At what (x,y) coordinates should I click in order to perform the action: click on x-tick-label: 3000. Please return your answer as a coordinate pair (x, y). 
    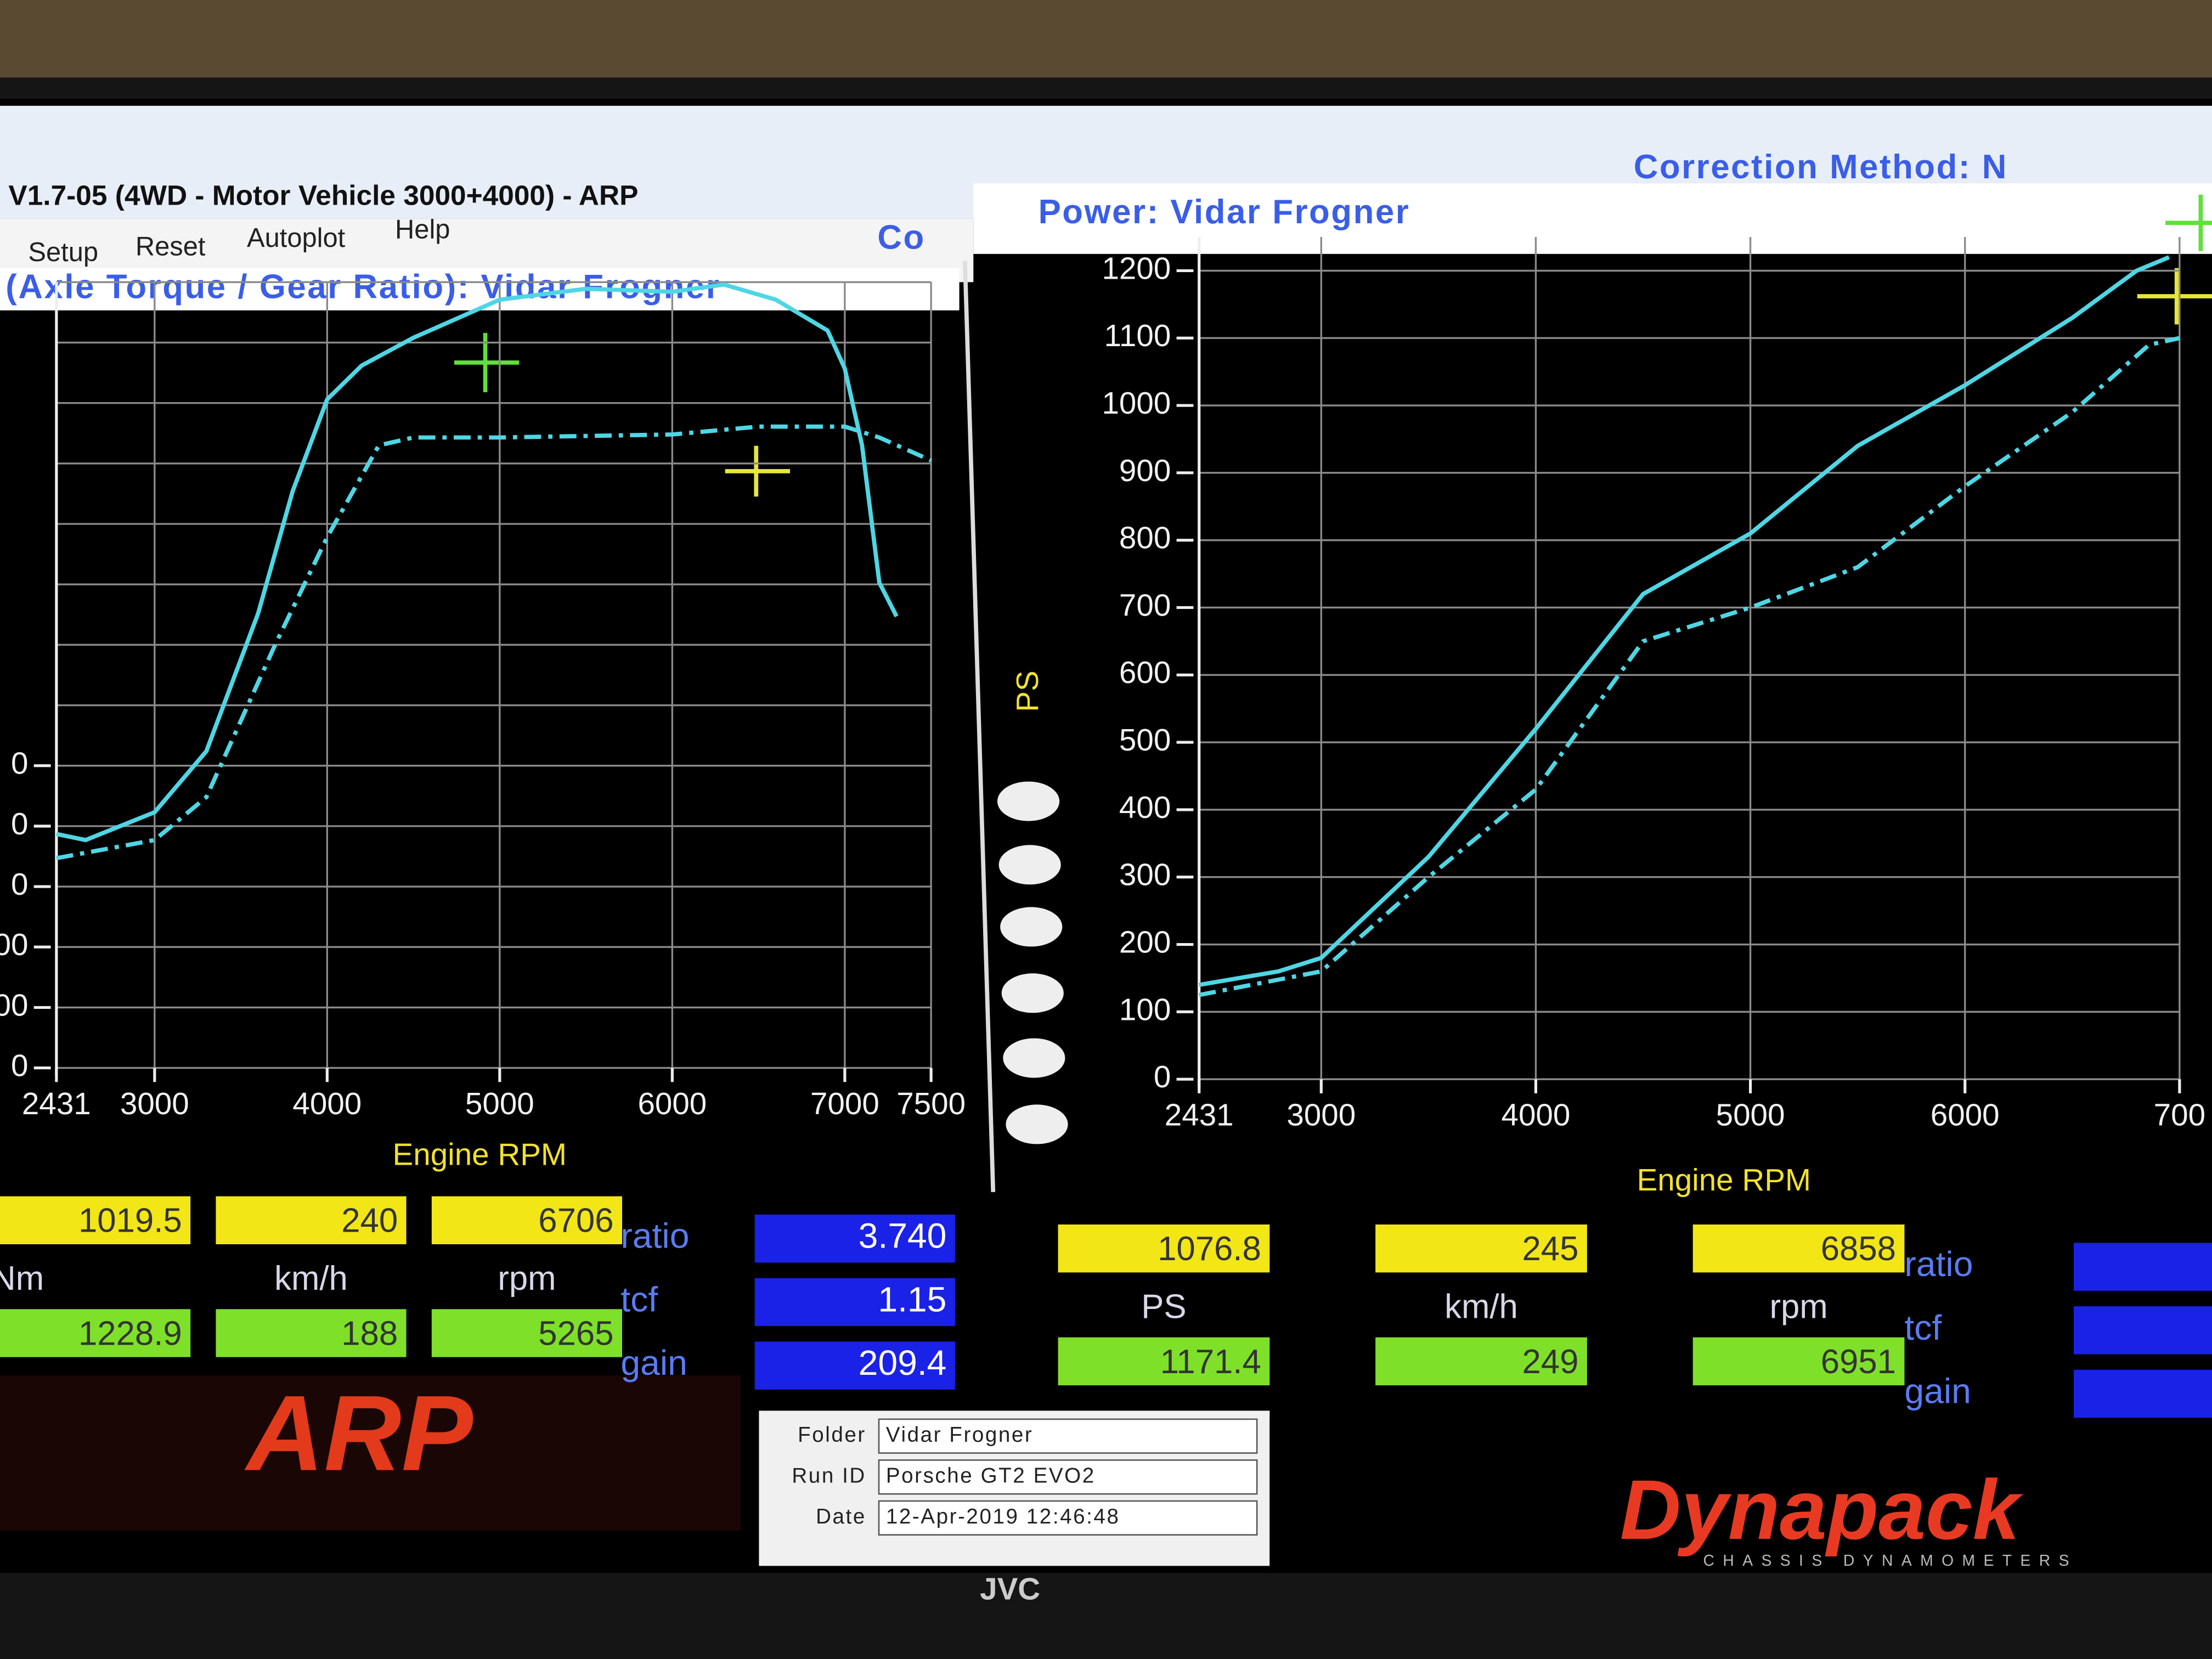
    Looking at the image, I should click on (155, 1103).